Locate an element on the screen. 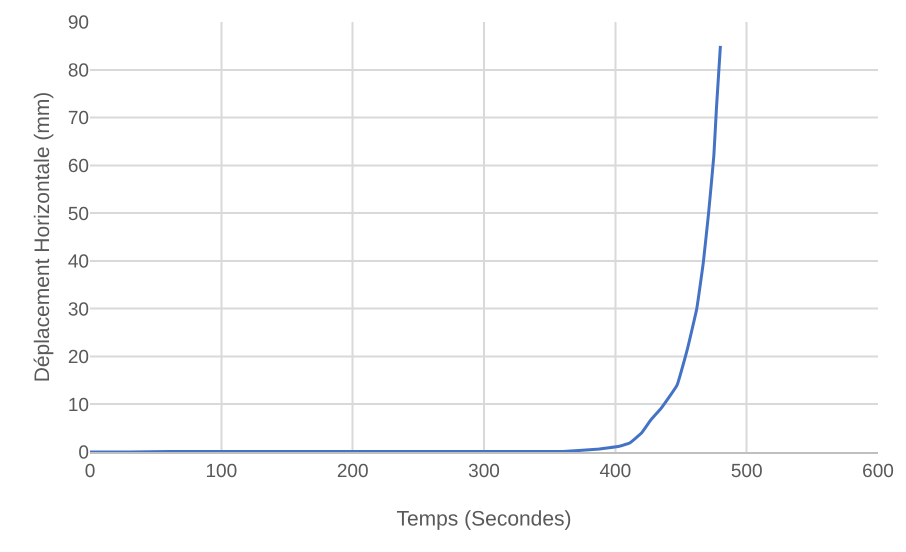 The width and height of the screenshot is (906, 552). y-tick-label: 60 is located at coordinates (78, 166).